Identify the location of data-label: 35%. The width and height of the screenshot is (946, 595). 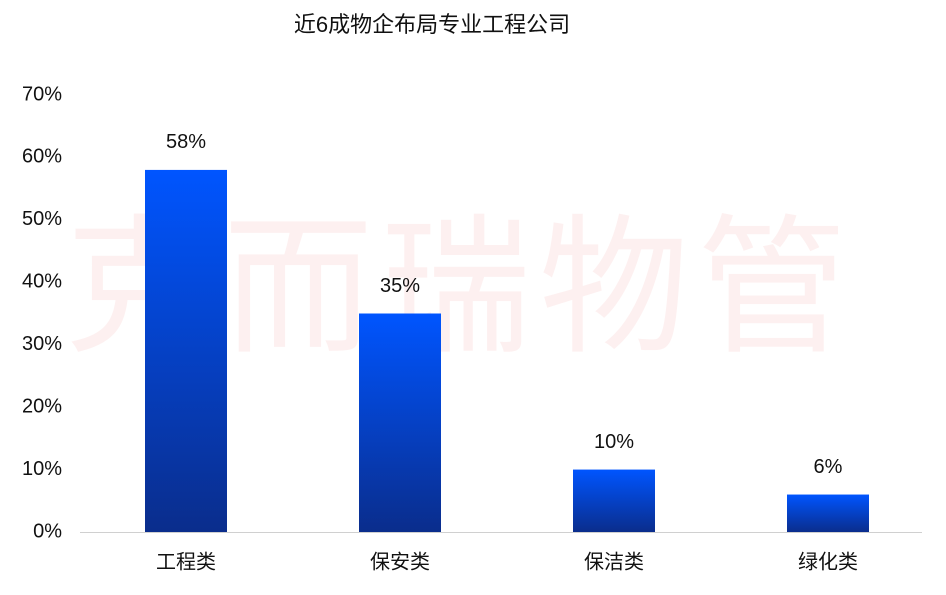
(400, 286).